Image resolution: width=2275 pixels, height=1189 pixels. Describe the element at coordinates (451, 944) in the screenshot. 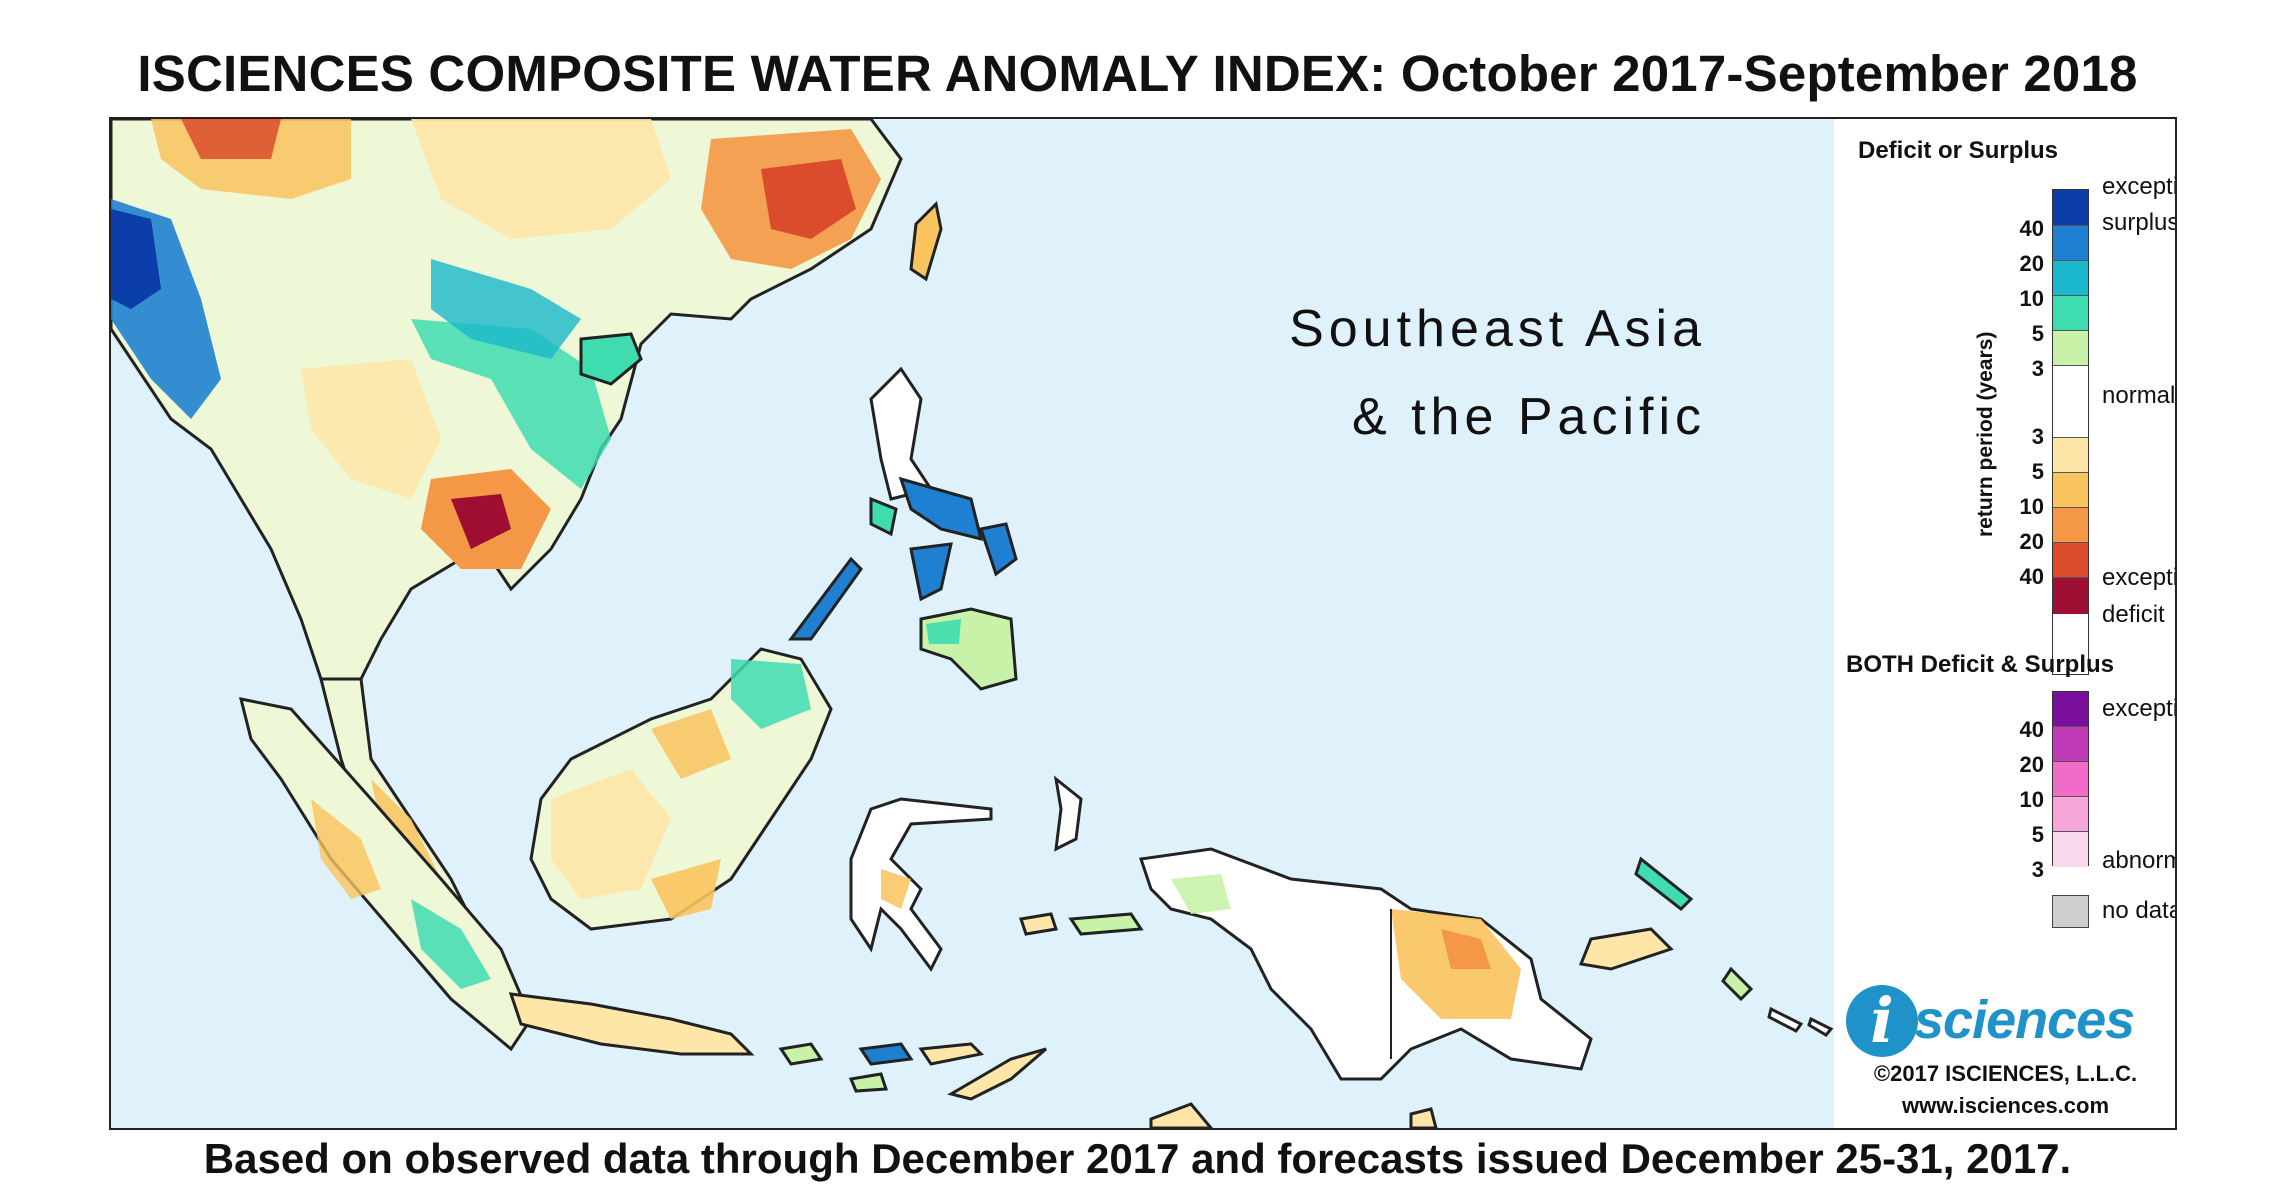

I see `surplus-sumatra` at that location.